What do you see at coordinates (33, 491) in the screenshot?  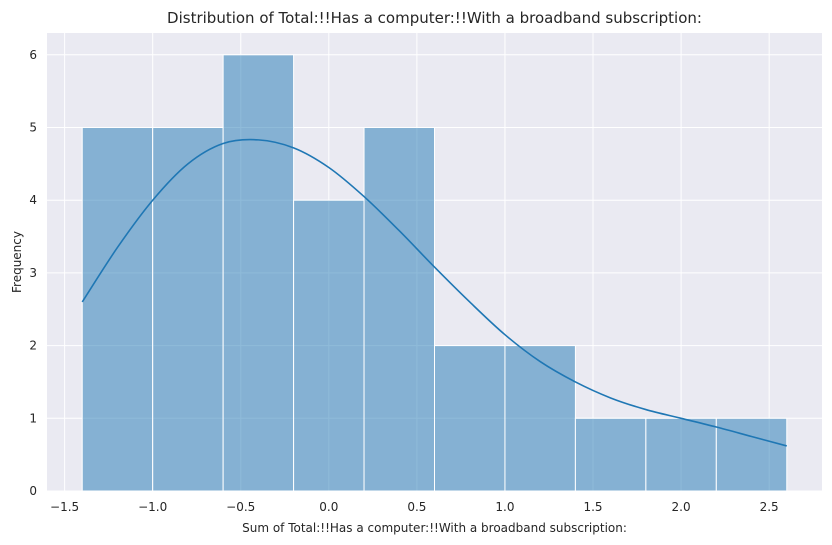 I see `y-tick-label: 0` at bounding box center [33, 491].